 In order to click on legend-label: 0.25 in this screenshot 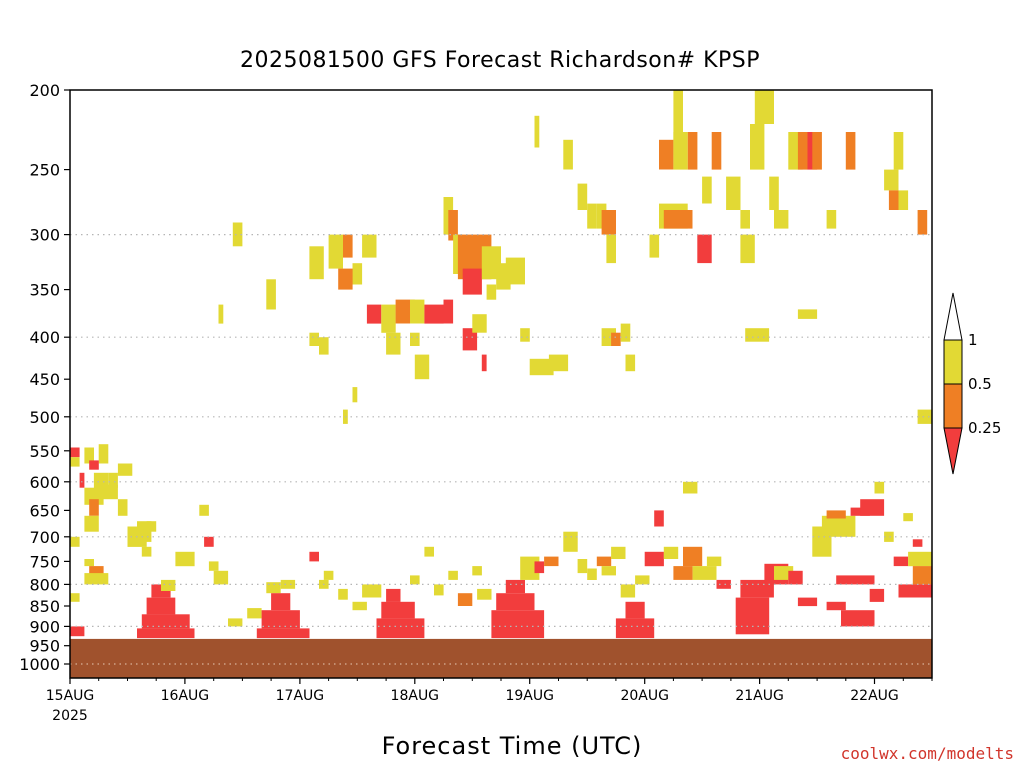, I will do `click(984, 428)`.